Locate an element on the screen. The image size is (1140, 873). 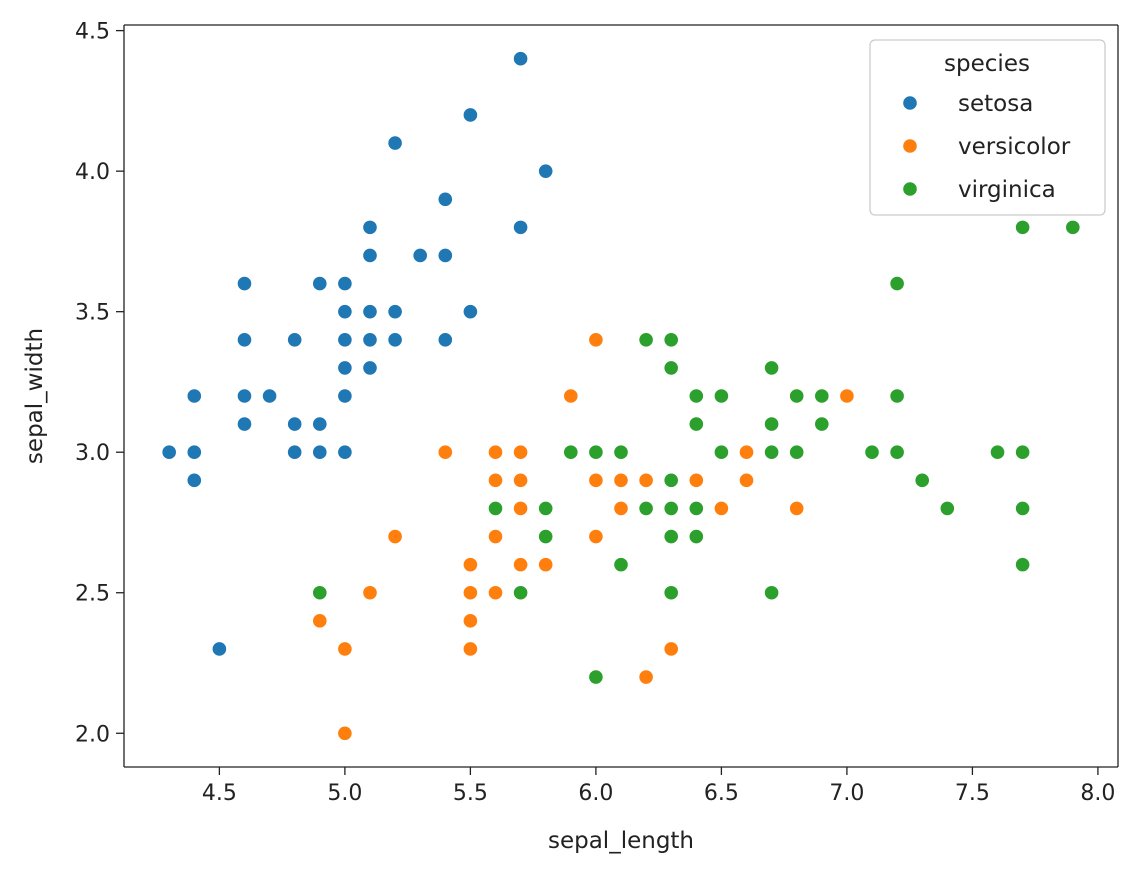
x-ticks: 4.5 5.0 5.5 6.0 6.5 7.0 7.5 8.0 is located at coordinates (658, 786).